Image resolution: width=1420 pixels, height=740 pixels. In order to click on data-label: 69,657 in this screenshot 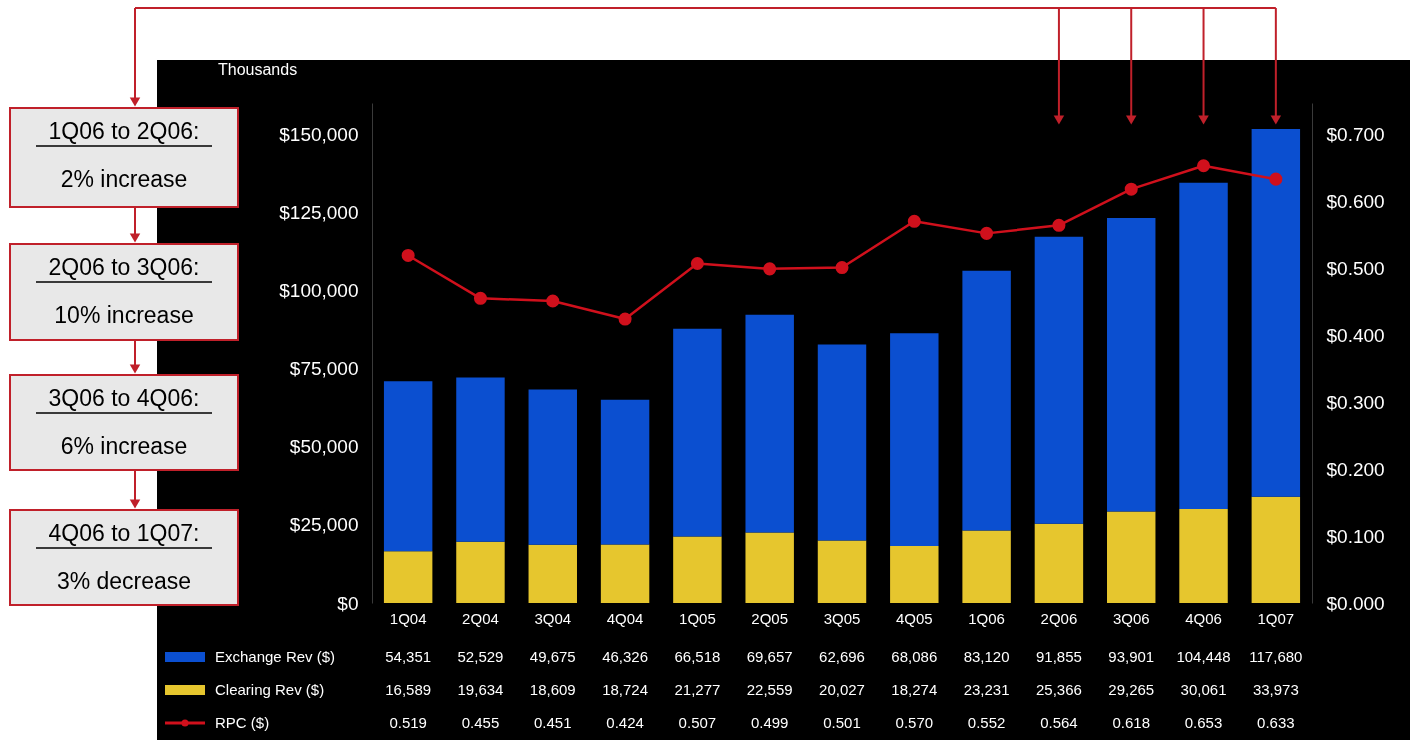, I will do `click(769, 656)`.